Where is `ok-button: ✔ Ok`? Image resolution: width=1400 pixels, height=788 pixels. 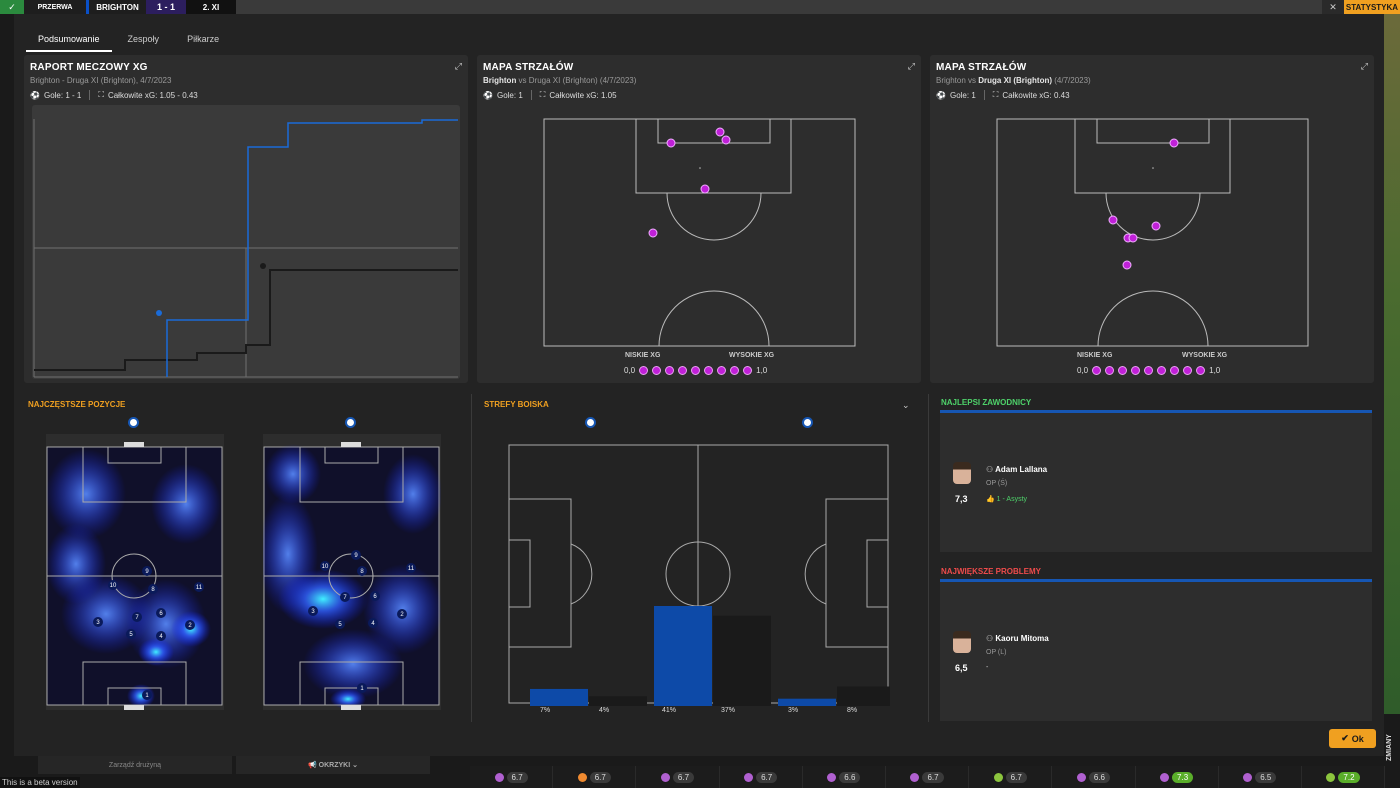 ok-button: ✔ Ok is located at coordinates (1352, 738).